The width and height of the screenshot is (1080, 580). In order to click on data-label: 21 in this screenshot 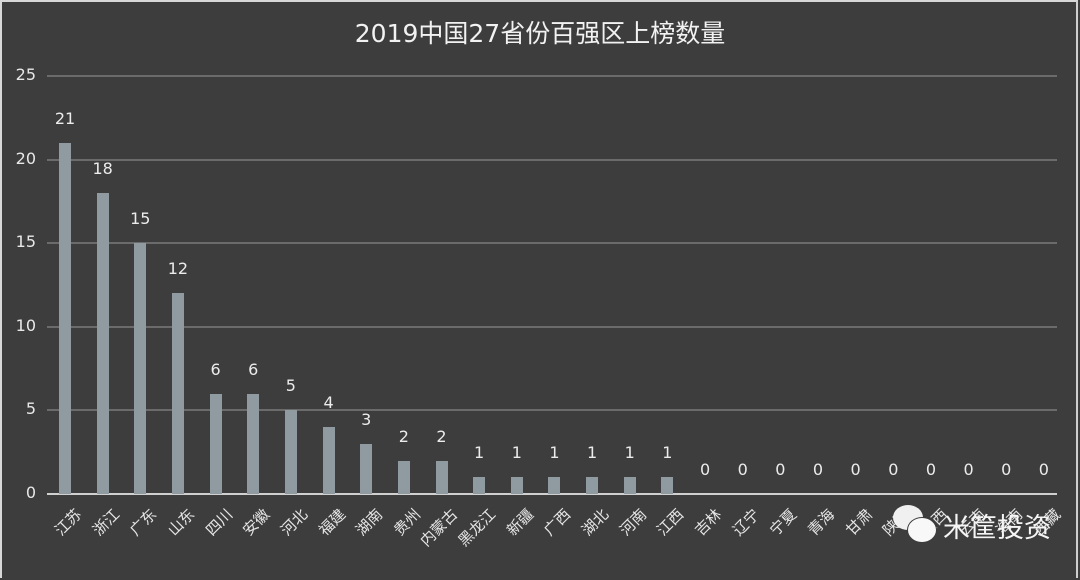, I will do `click(65, 118)`.